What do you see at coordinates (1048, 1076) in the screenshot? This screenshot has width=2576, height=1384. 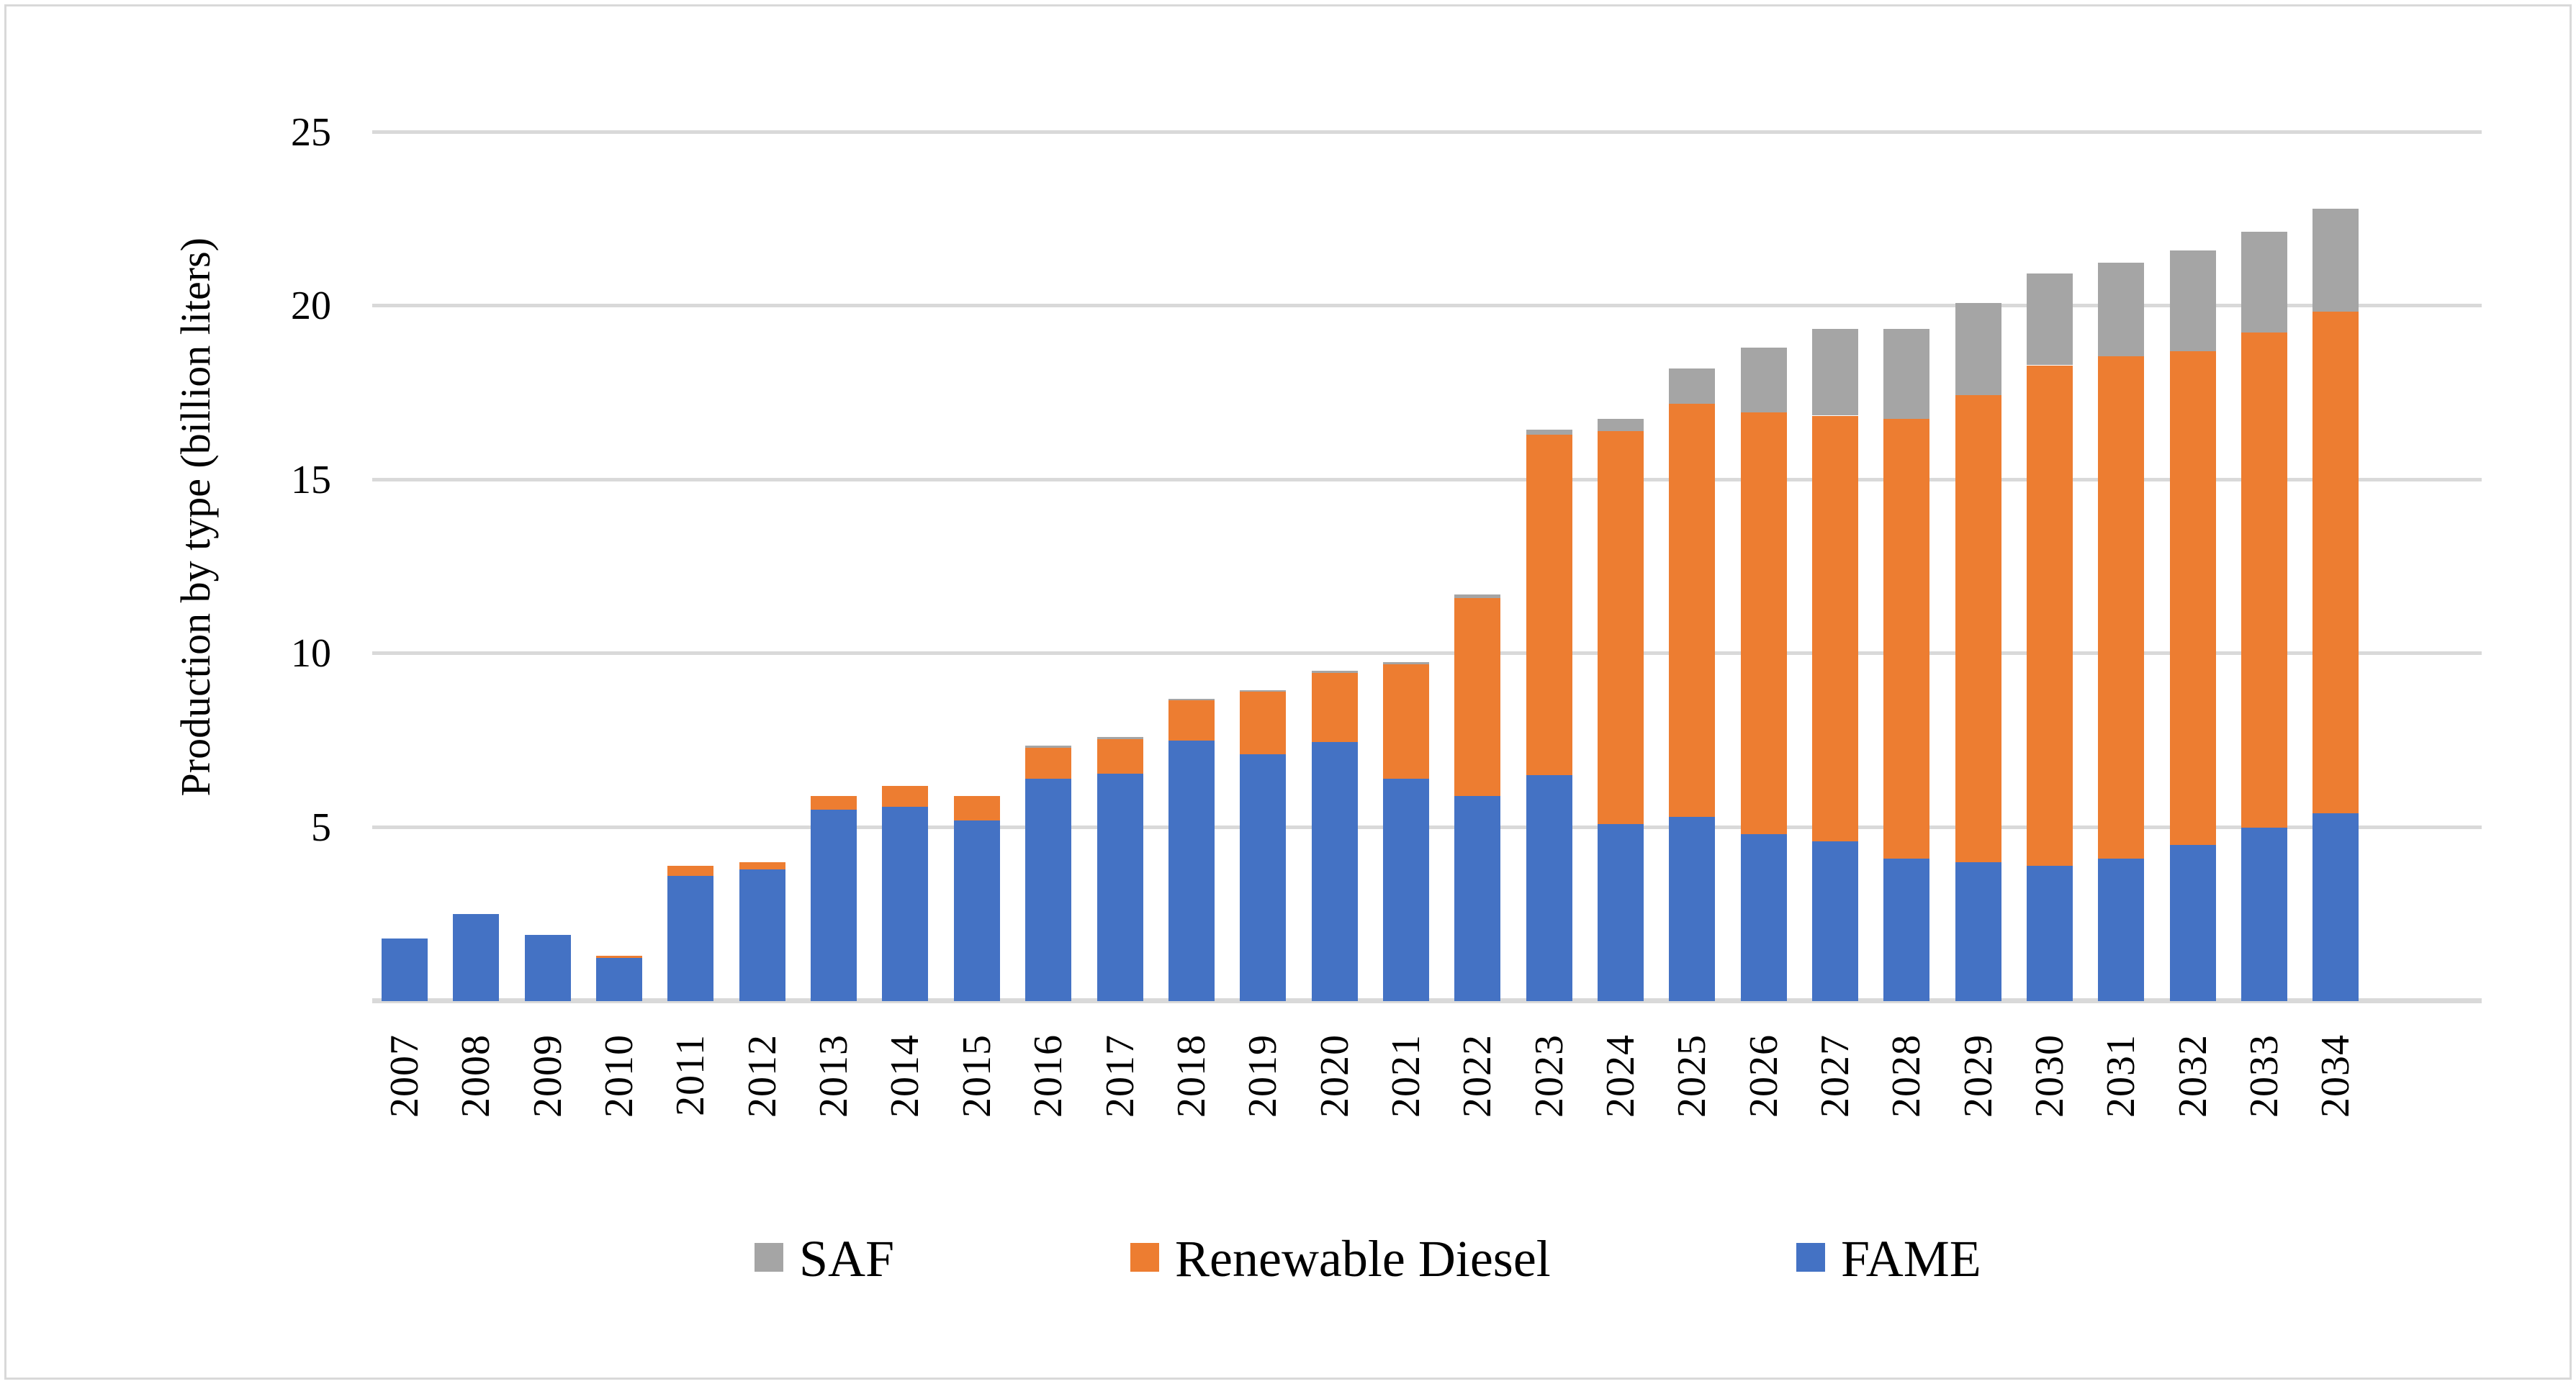 I see `x-tick-2016: 2016` at bounding box center [1048, 1076].